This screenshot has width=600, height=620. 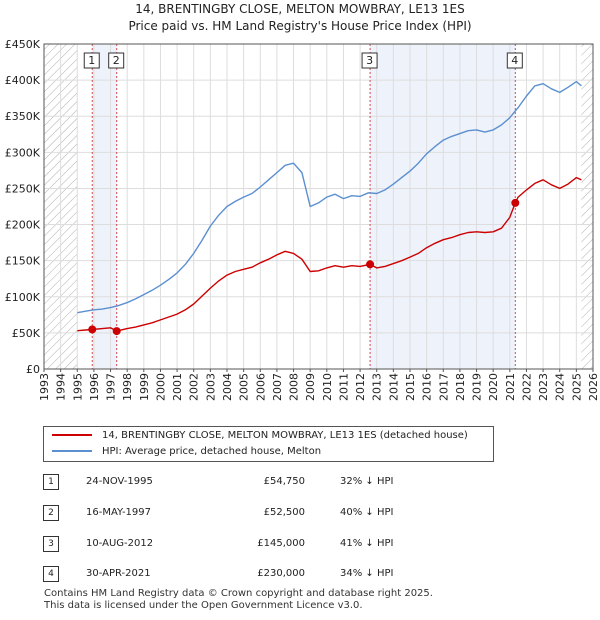 I want to click on x-tick-label: 2007, so click(x=277, y=387).